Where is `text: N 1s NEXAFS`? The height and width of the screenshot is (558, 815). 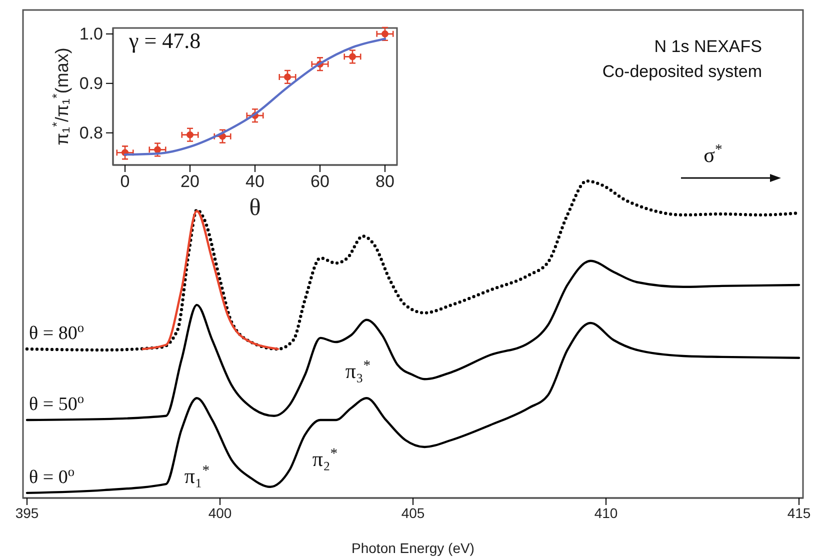 text: N 1s NEXAFS is located at coordinates (708, 46).